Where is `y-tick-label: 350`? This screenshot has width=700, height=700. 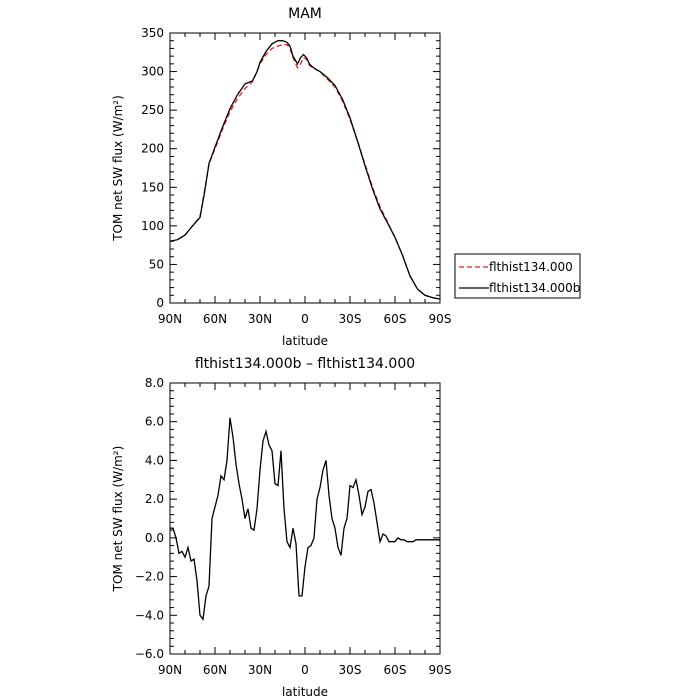
y-tick-label: 350 is located at coordinates (152, 33).